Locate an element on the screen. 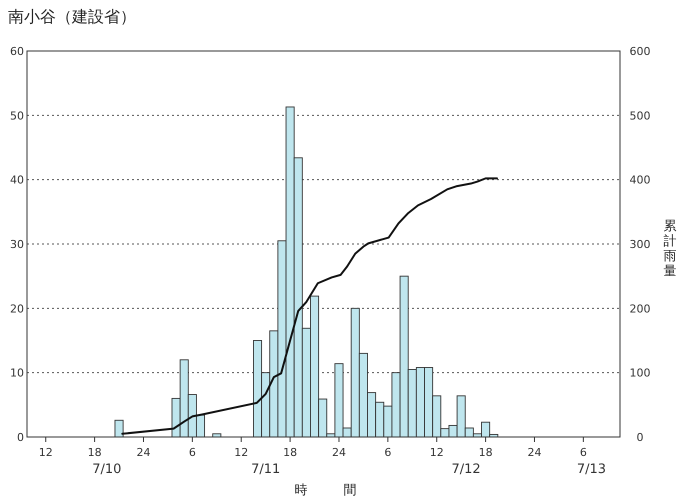 This screenshot has width=688, height=502. x2-tick-label: 7/13 is located at coordinates (591, 469).